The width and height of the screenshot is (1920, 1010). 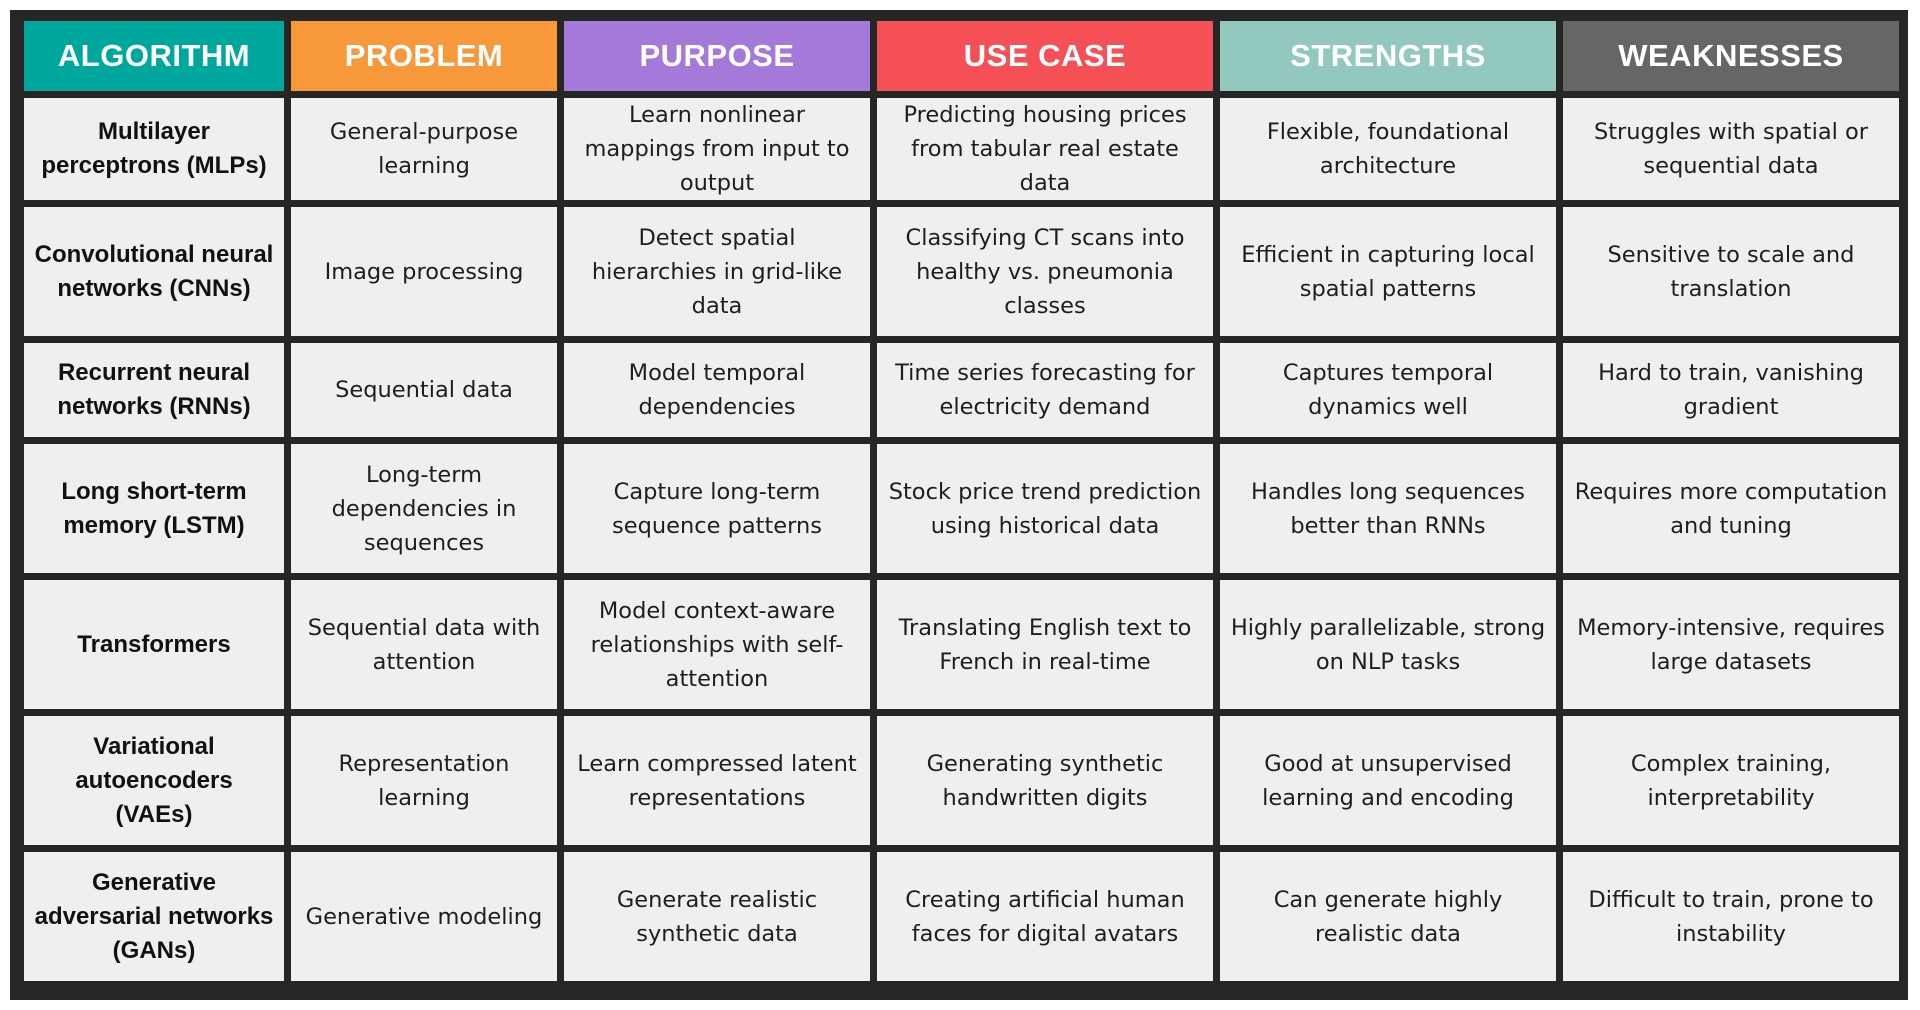 I want to click on header-weaknesses: WEAKNESSES, so click(x=1731, y=56).